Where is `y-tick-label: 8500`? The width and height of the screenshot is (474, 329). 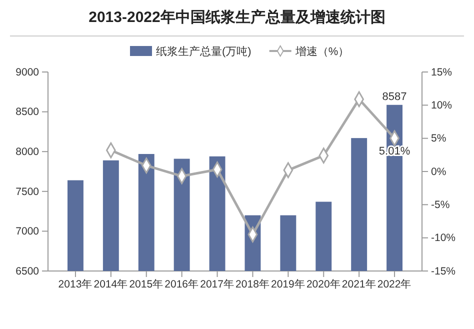
y-tick-label: 8500 is located at coordinates (28, 112).